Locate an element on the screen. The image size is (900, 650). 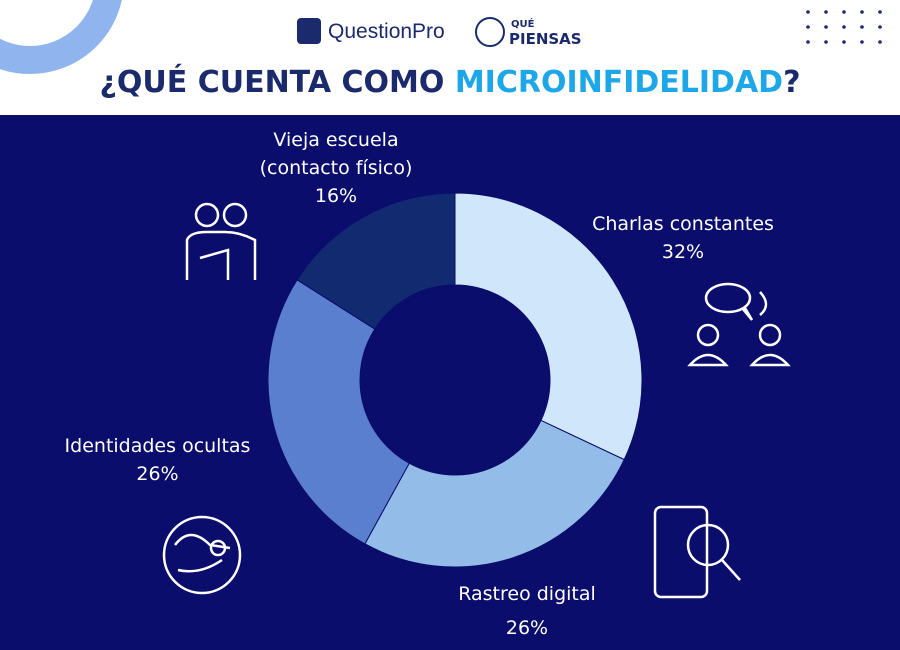
slice-label: Identidades ocultas 26% is located at coordinates (157, 460).